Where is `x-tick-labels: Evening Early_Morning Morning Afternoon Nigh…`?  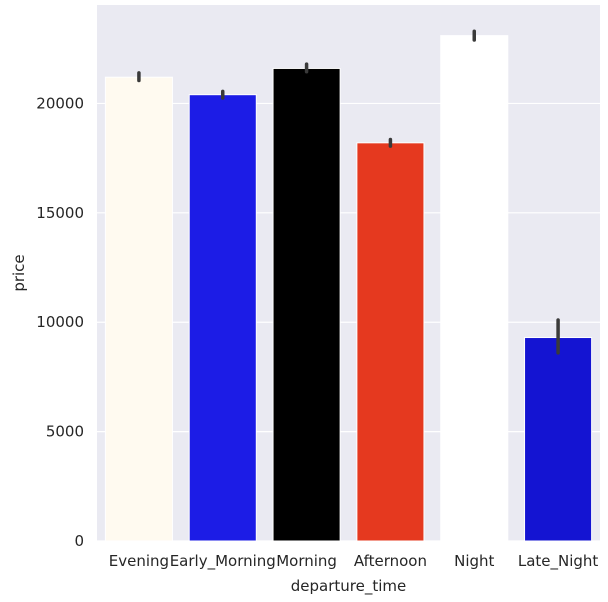 x-tick-labels: Evening Early_Morning Morning Afternoon Nigh… is located at coordinates (354, 561).